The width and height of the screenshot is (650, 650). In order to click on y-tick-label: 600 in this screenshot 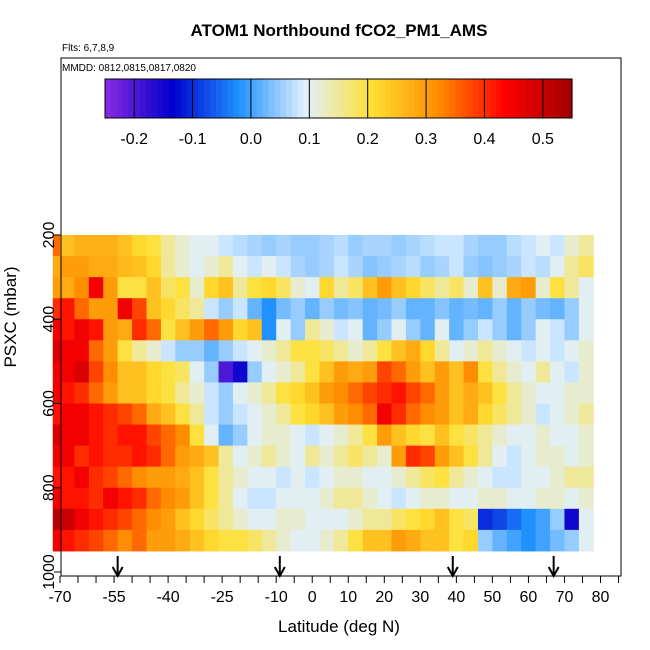, I will do `click(49, 403)`.